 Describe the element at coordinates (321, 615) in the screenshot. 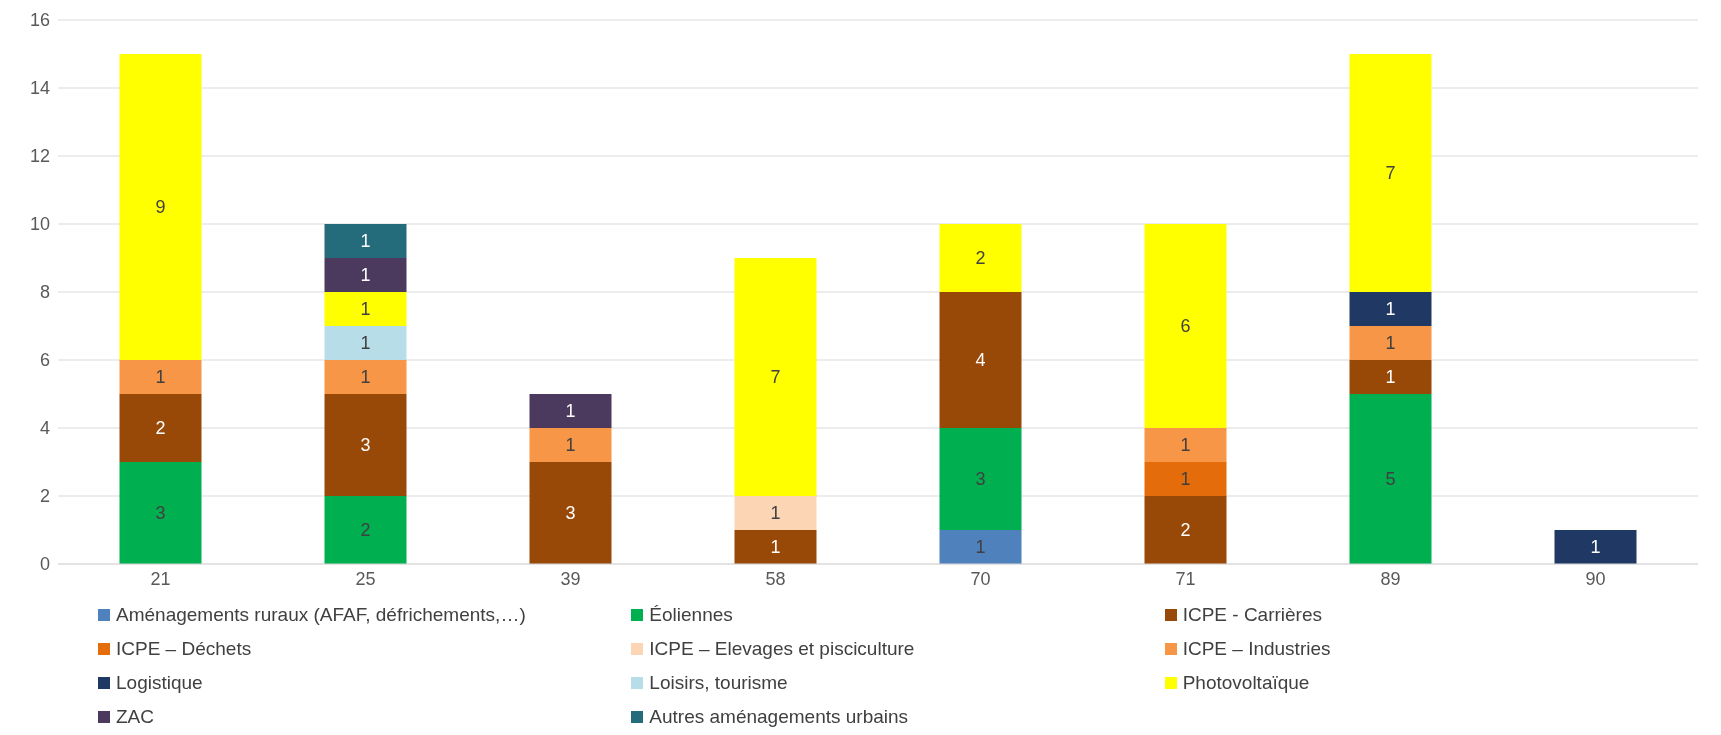

I see `legend-label: Aménagements ruraux (AFAF, défrichements,…)` at that location.